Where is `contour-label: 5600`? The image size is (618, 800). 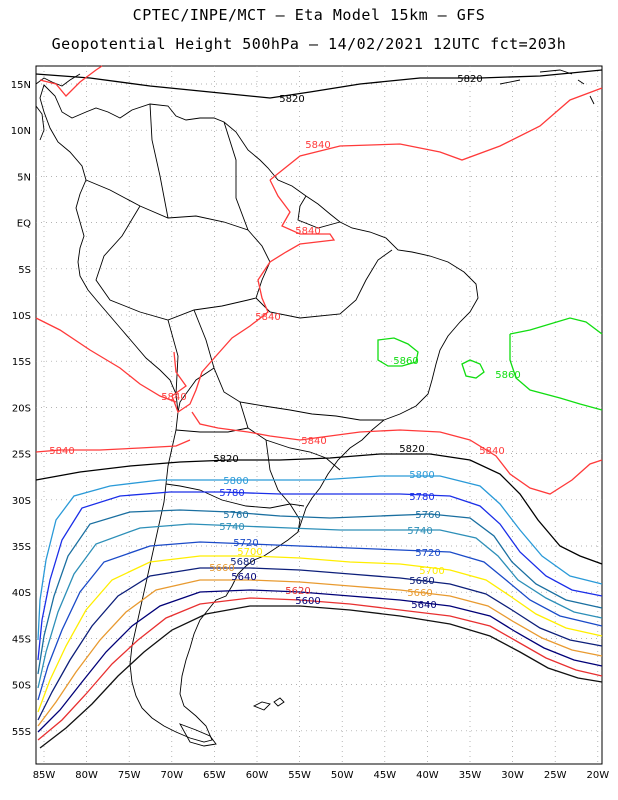 contour-label: 5600 is located at coordinates (307, 601).